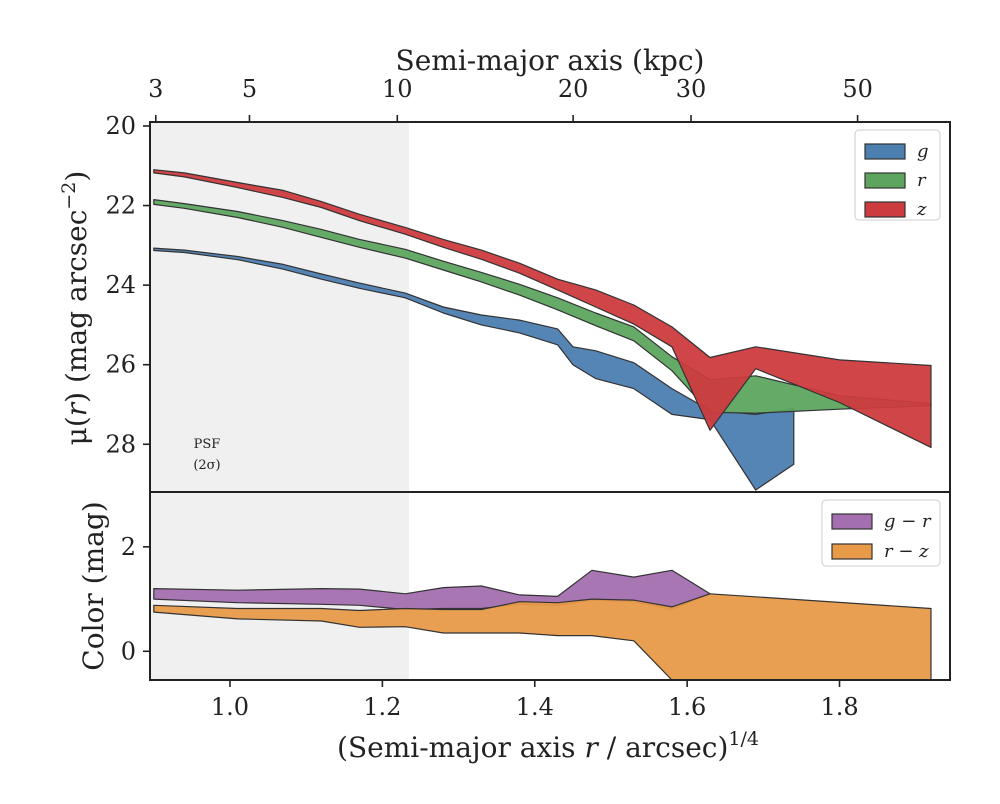 The width and height of the screenshot is (1000, 804). I want to click on color-series, so click(542, 624).